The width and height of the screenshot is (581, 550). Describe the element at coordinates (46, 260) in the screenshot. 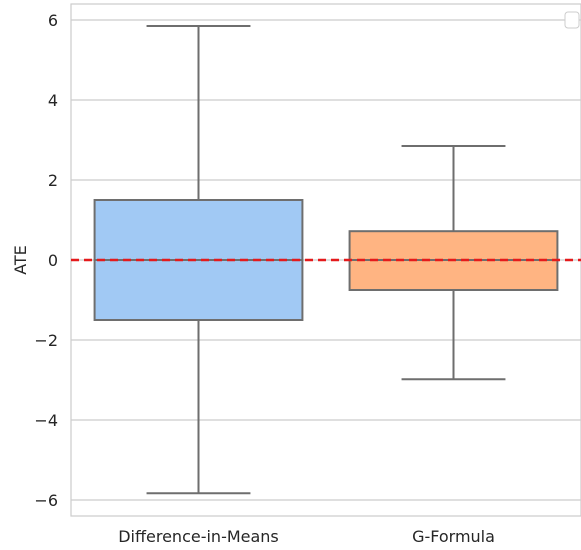

I see `y-tick-labels: 6 4 2 0 −2 −4 −6` at that location.